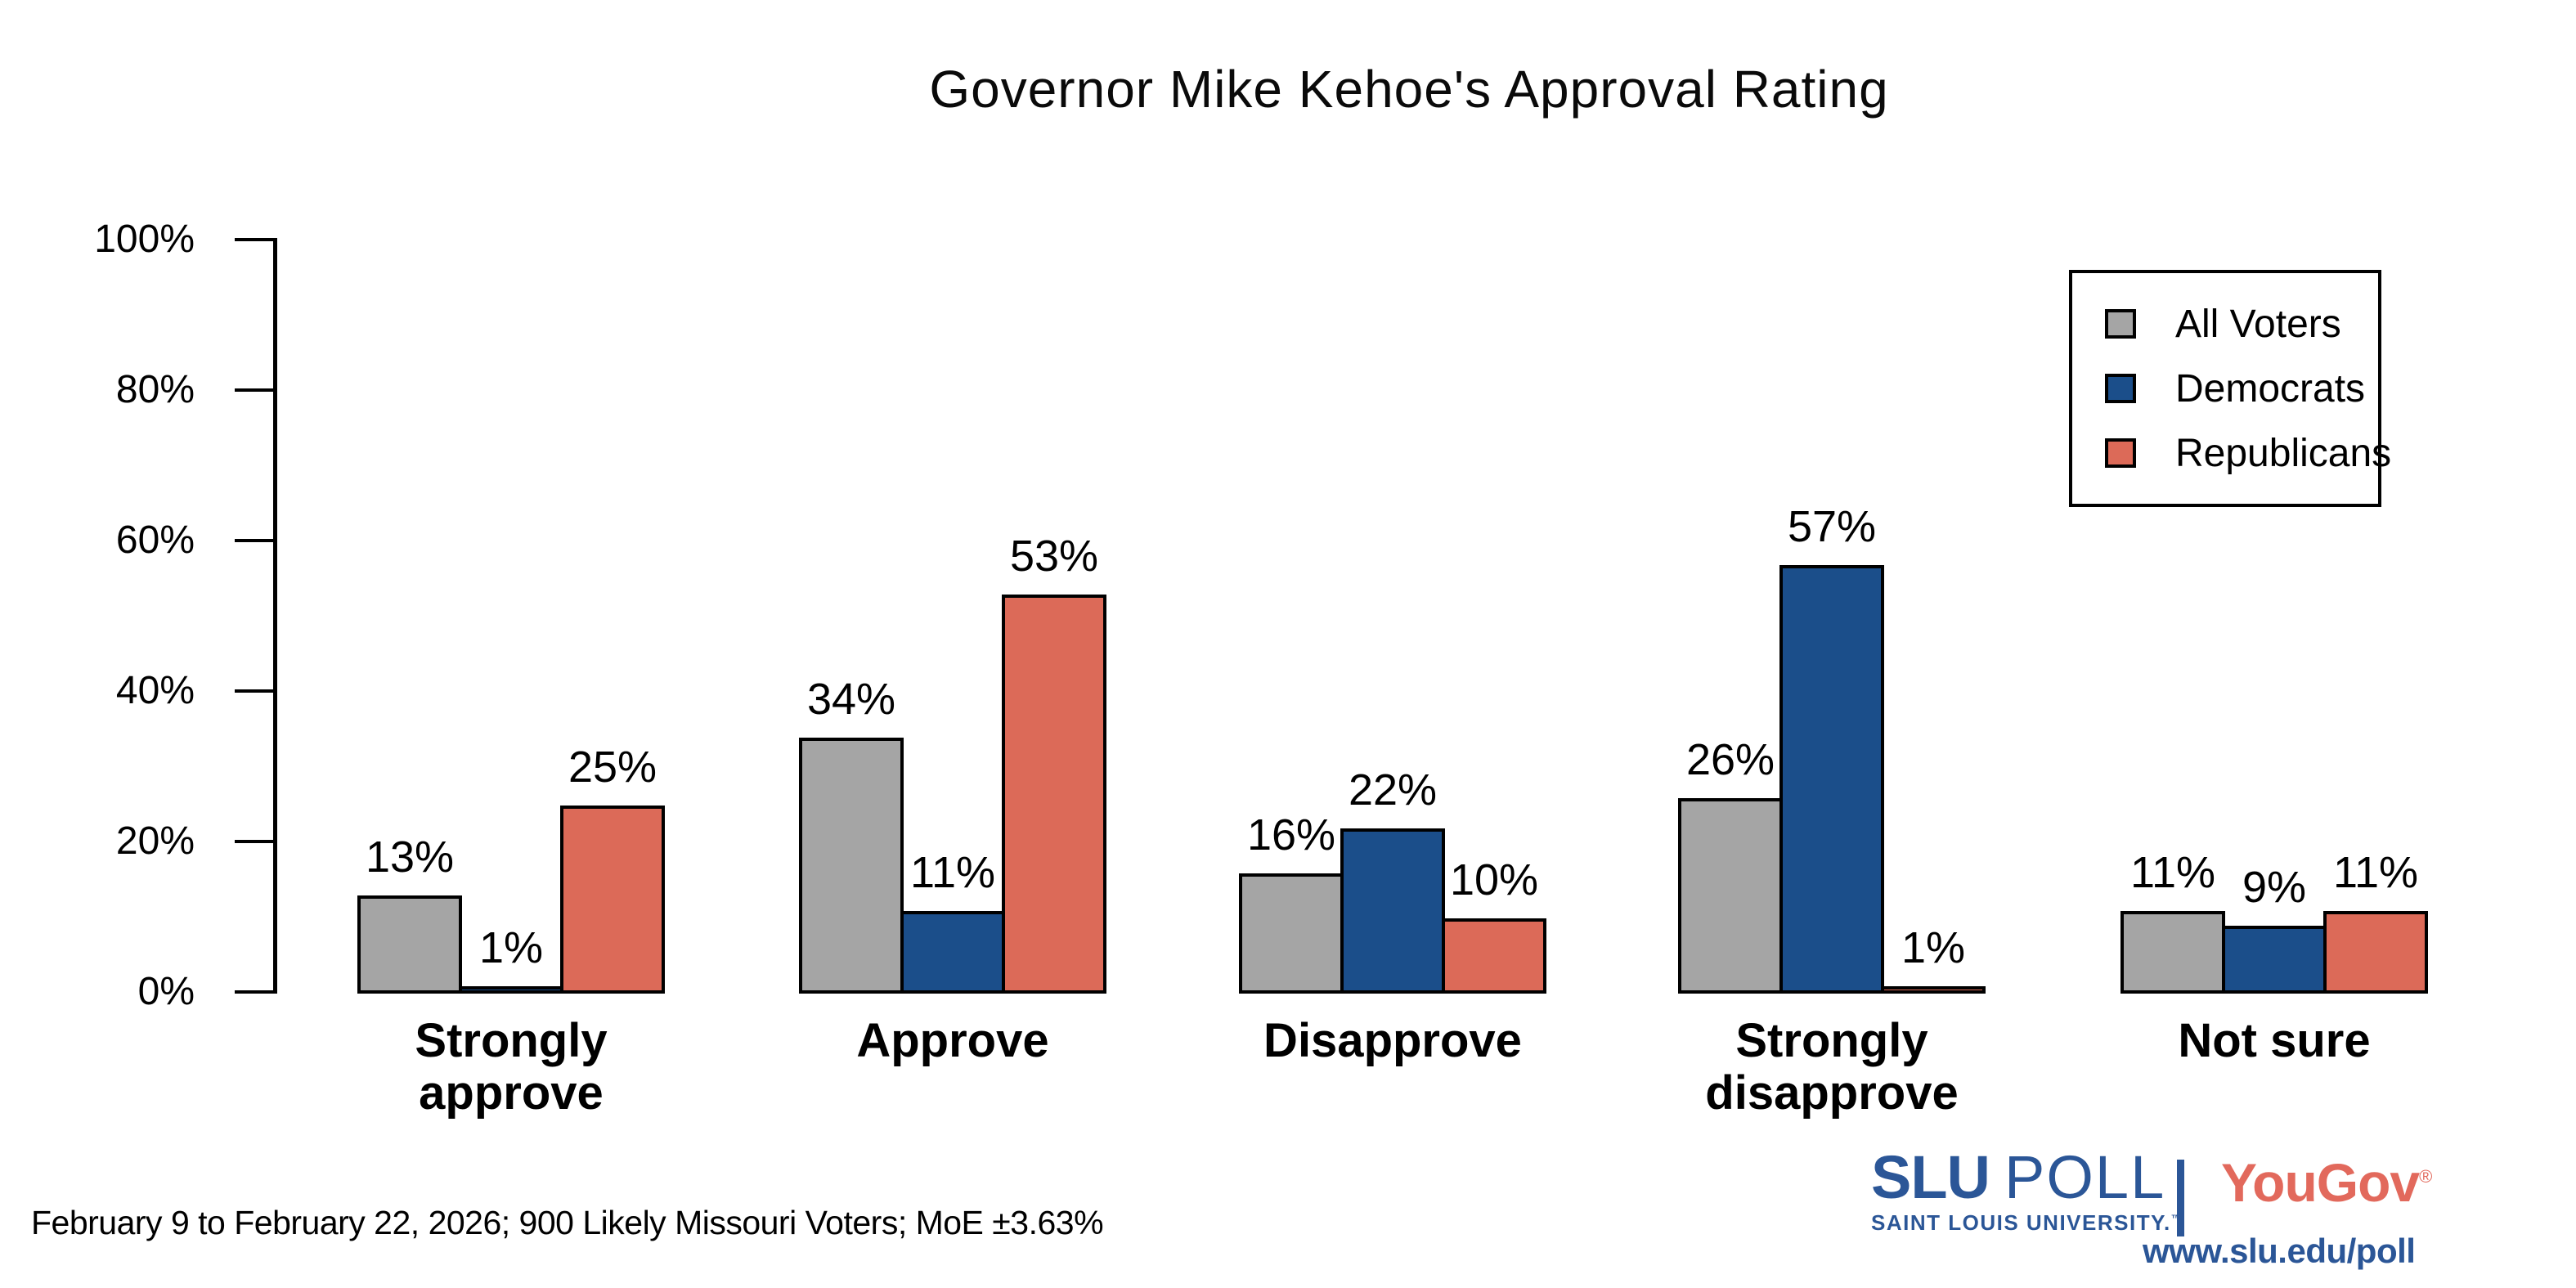 This screenshot has width=2576, height=1288. Describe the element at coordinates (155, 389) in the screenshot. I see `y-tick-label: 80%` at that location.